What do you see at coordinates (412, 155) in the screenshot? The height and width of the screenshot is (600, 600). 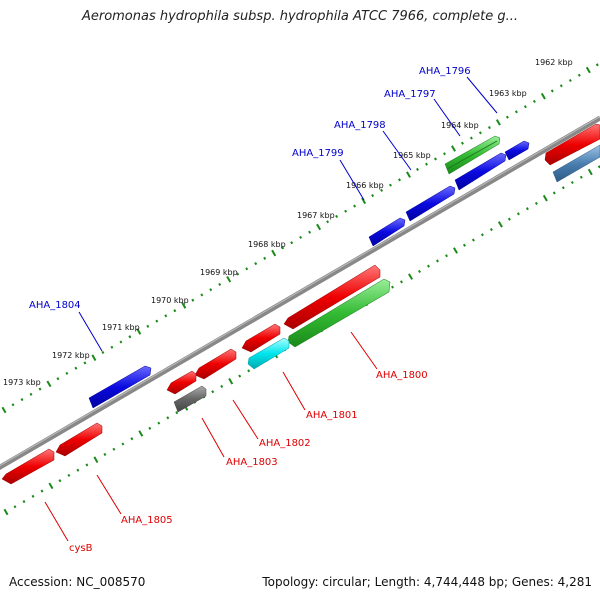 I see `kbp-label: 1965 kbp` at bounding box center [412, 155].